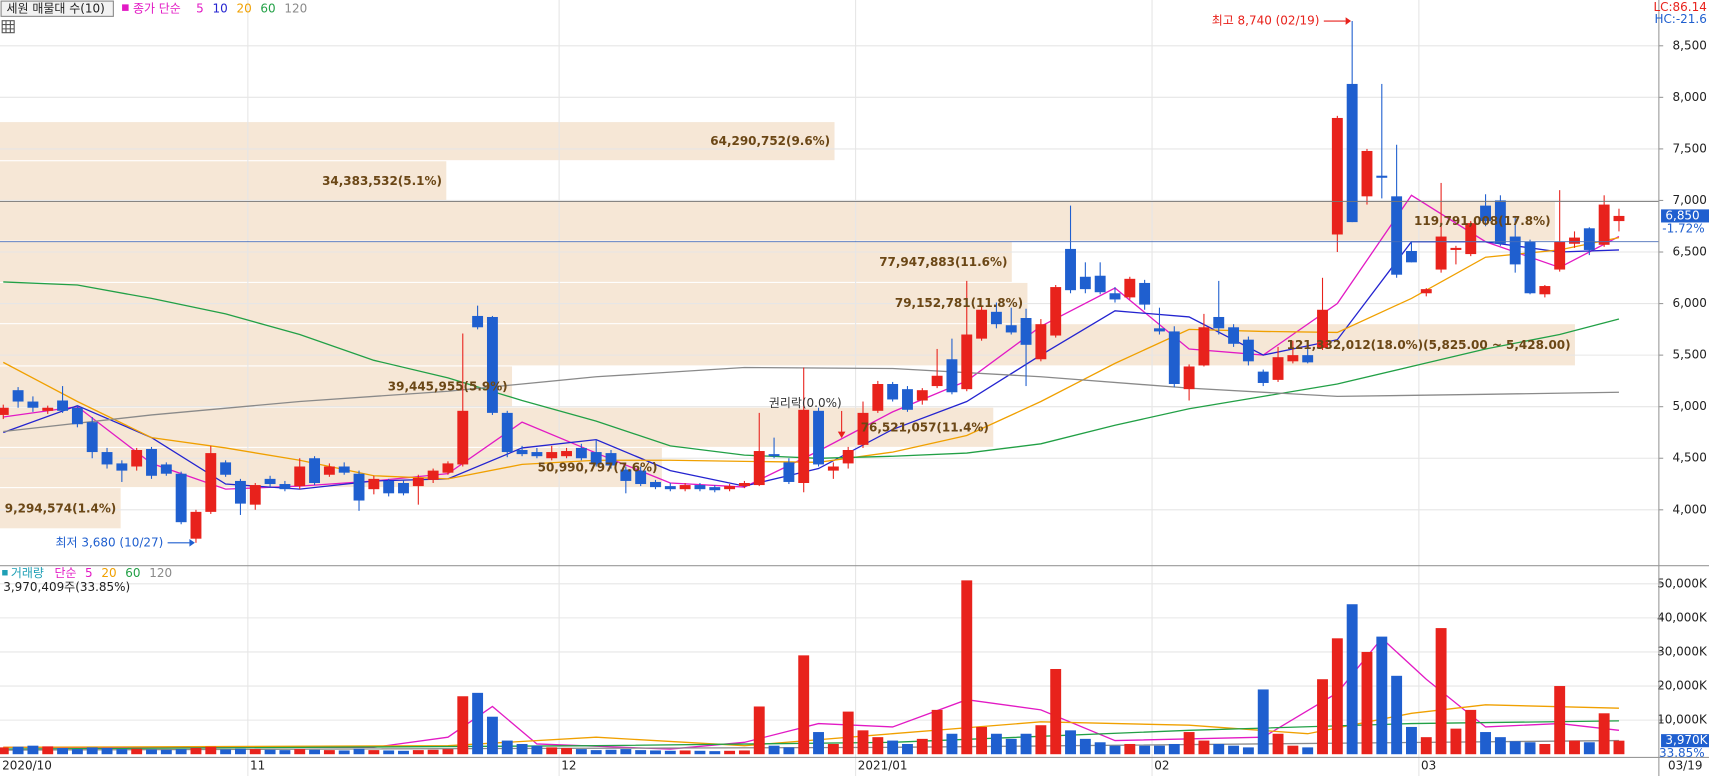  What do you see at coordinates (1429, 345) in the screenshot?
I see `profile-label: 121,332,012(18.0%)(5,825.00 ~ 5,428.00)` at bounding box center [1429, 345].